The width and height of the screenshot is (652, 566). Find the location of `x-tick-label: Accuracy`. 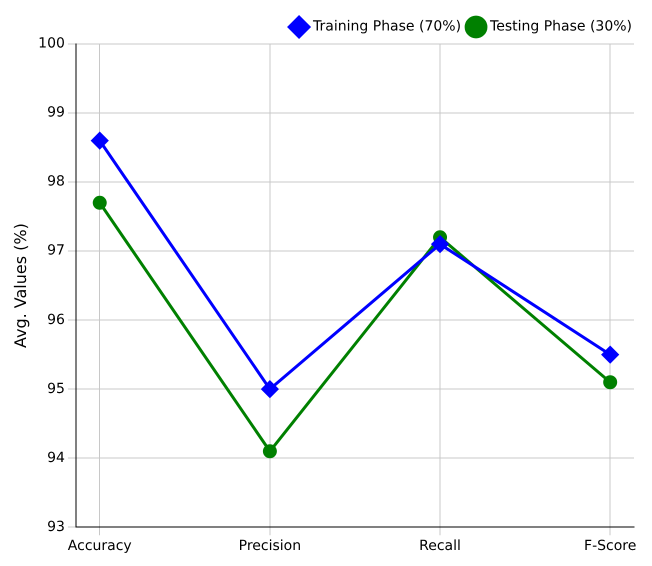

x-tick-label: Accuracy is located at coordinates (100, 546).